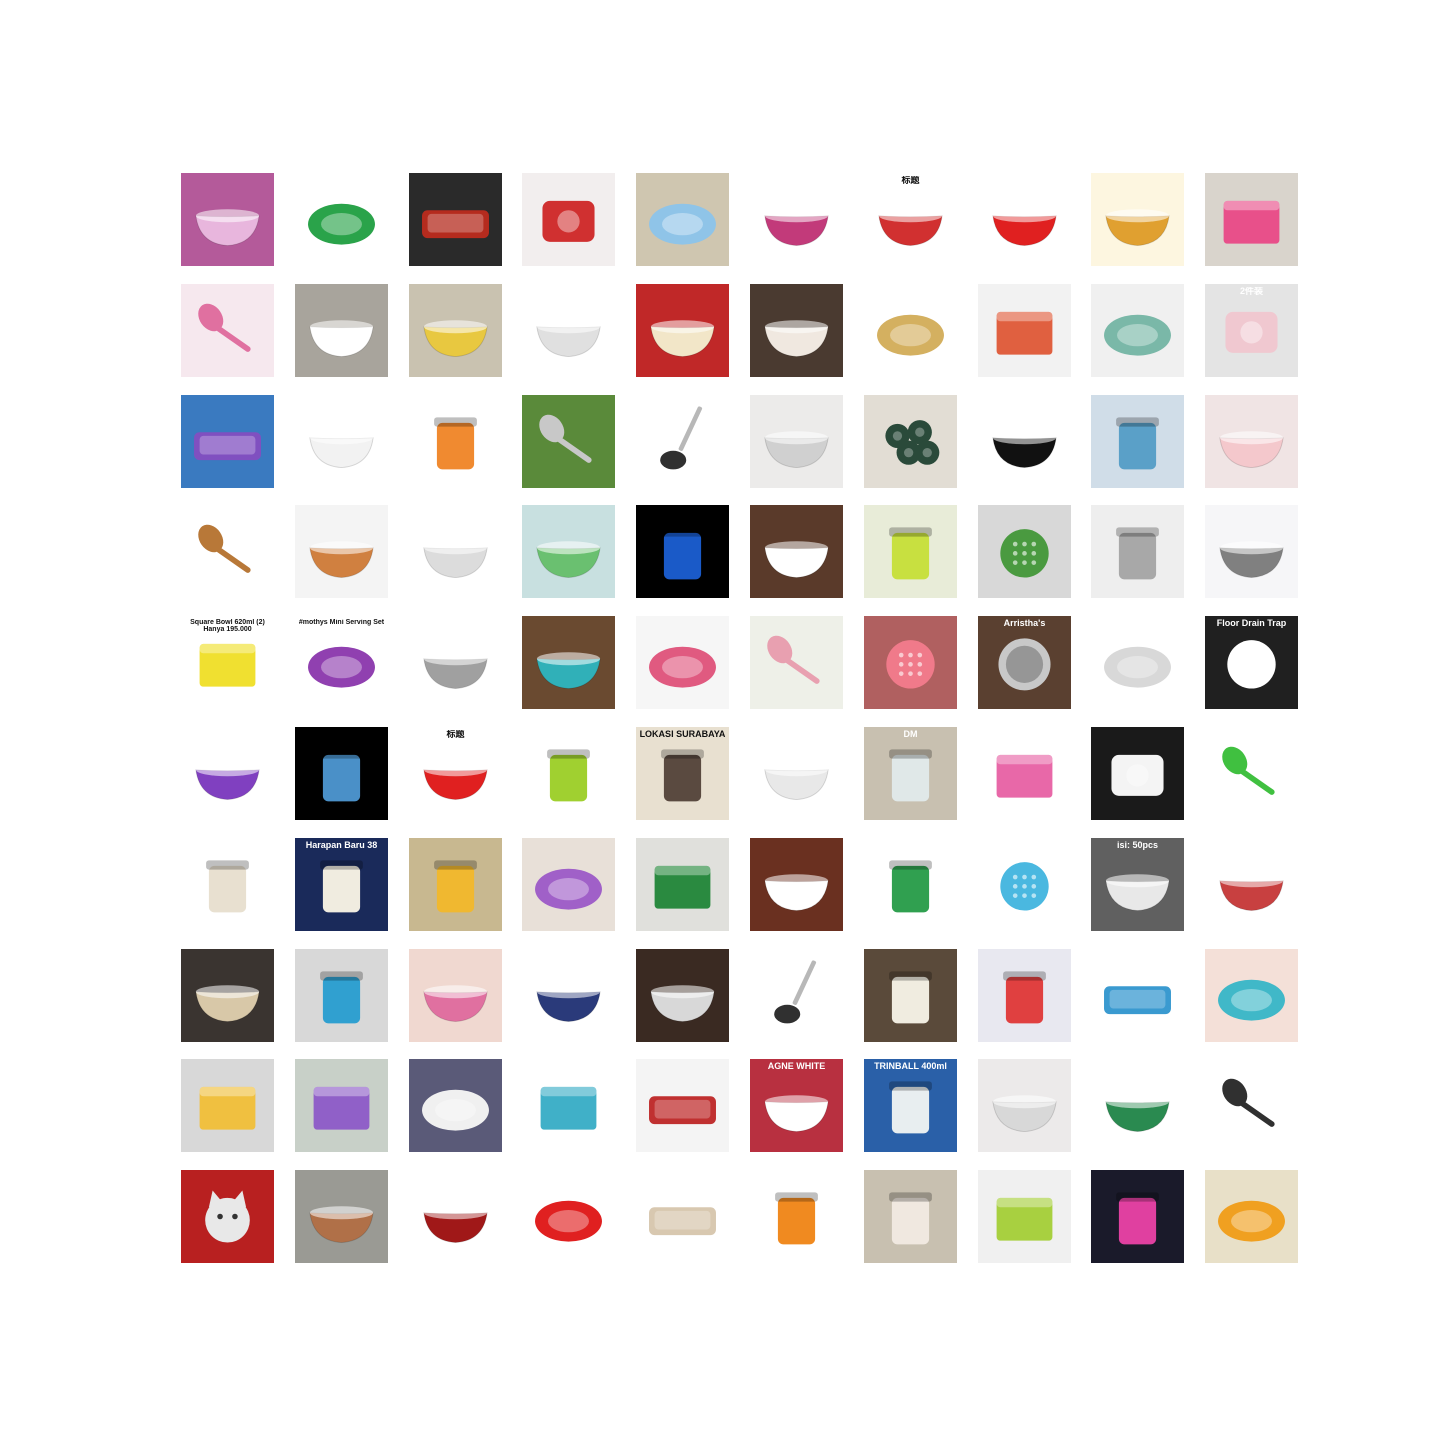  What do you see at coordinates (796, 1105) in the screenshot?
I see `product-thumbnail: AGNE WHITE` at bounding box center [796, 1105].